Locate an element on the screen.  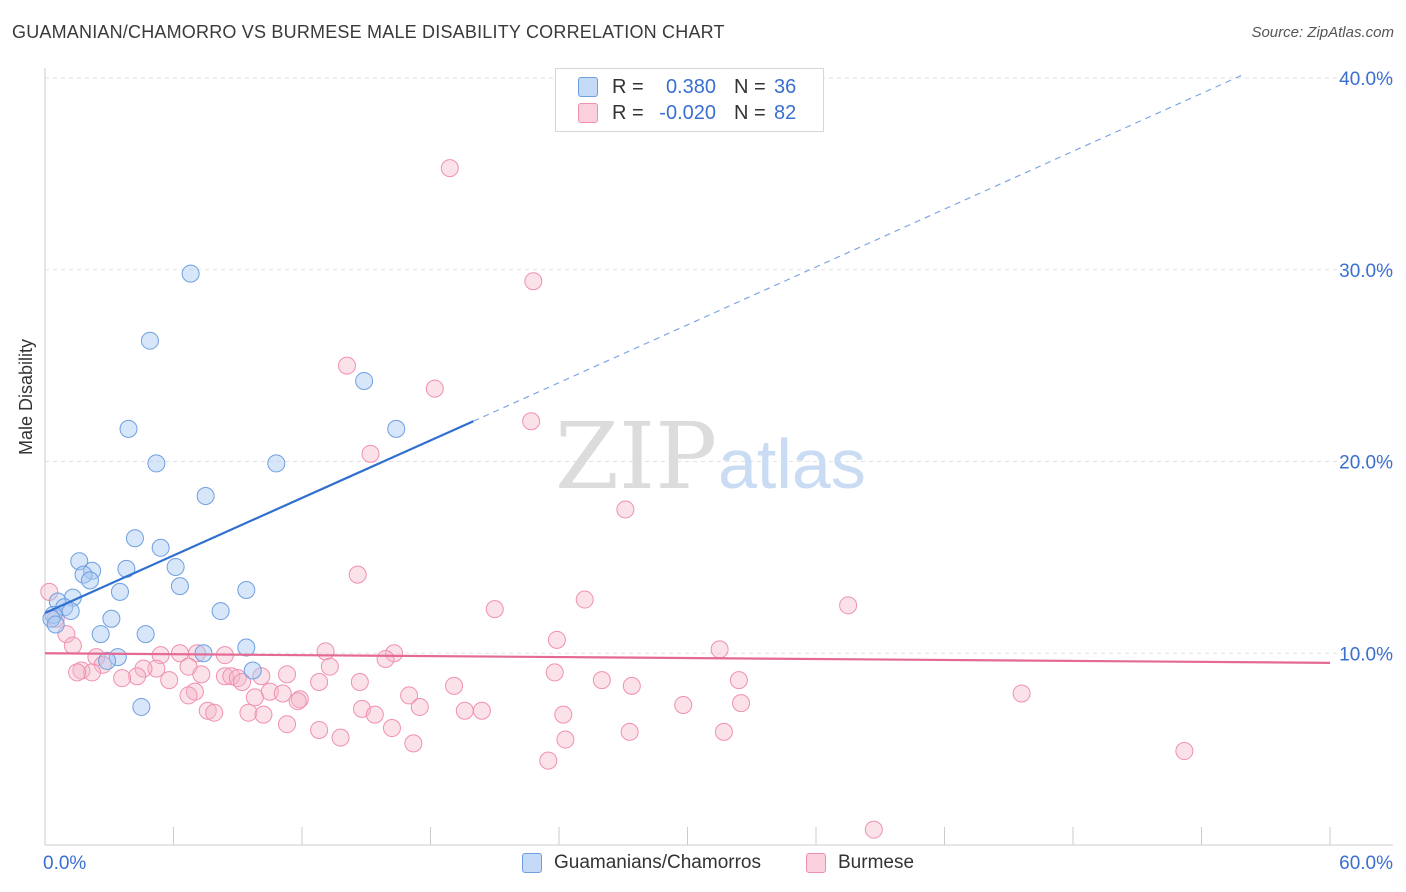
y-axis-label: Male Disability is located at coordinates (26, 396).